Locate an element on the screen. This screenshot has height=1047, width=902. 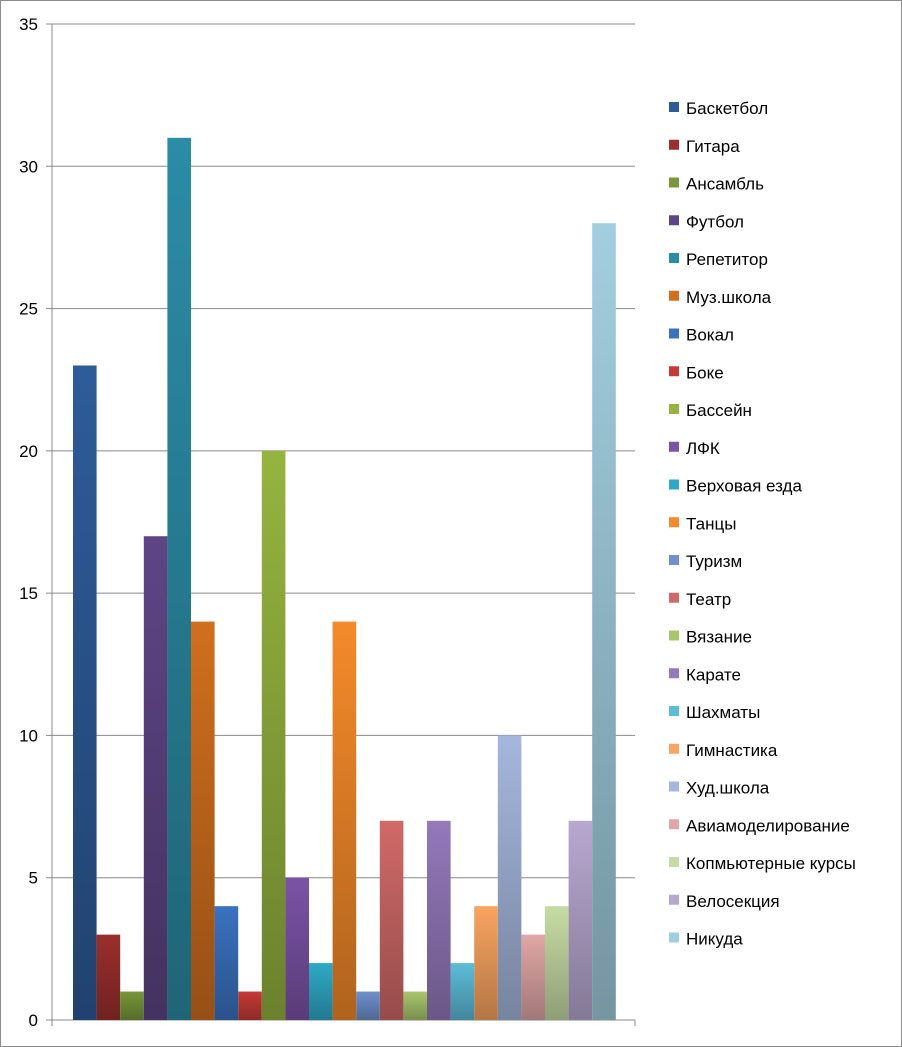
legend-label: Худ.школа is located at coordinates (728, 788).